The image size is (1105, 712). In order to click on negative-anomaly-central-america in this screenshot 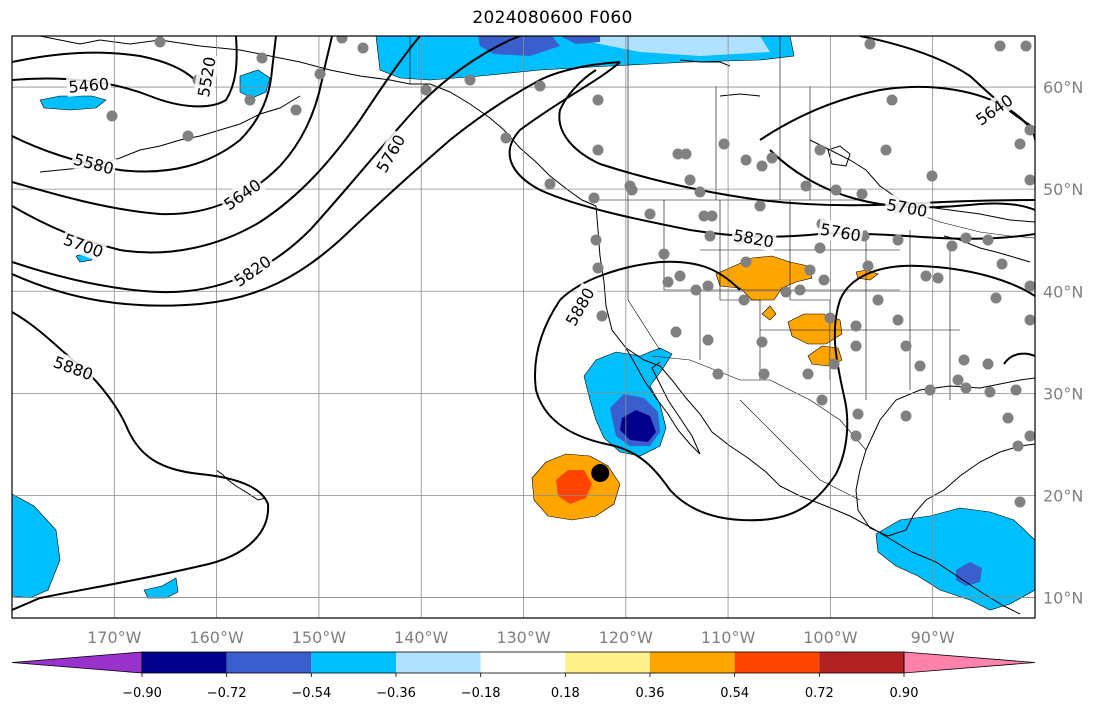, I will do `click(955, 559)`.